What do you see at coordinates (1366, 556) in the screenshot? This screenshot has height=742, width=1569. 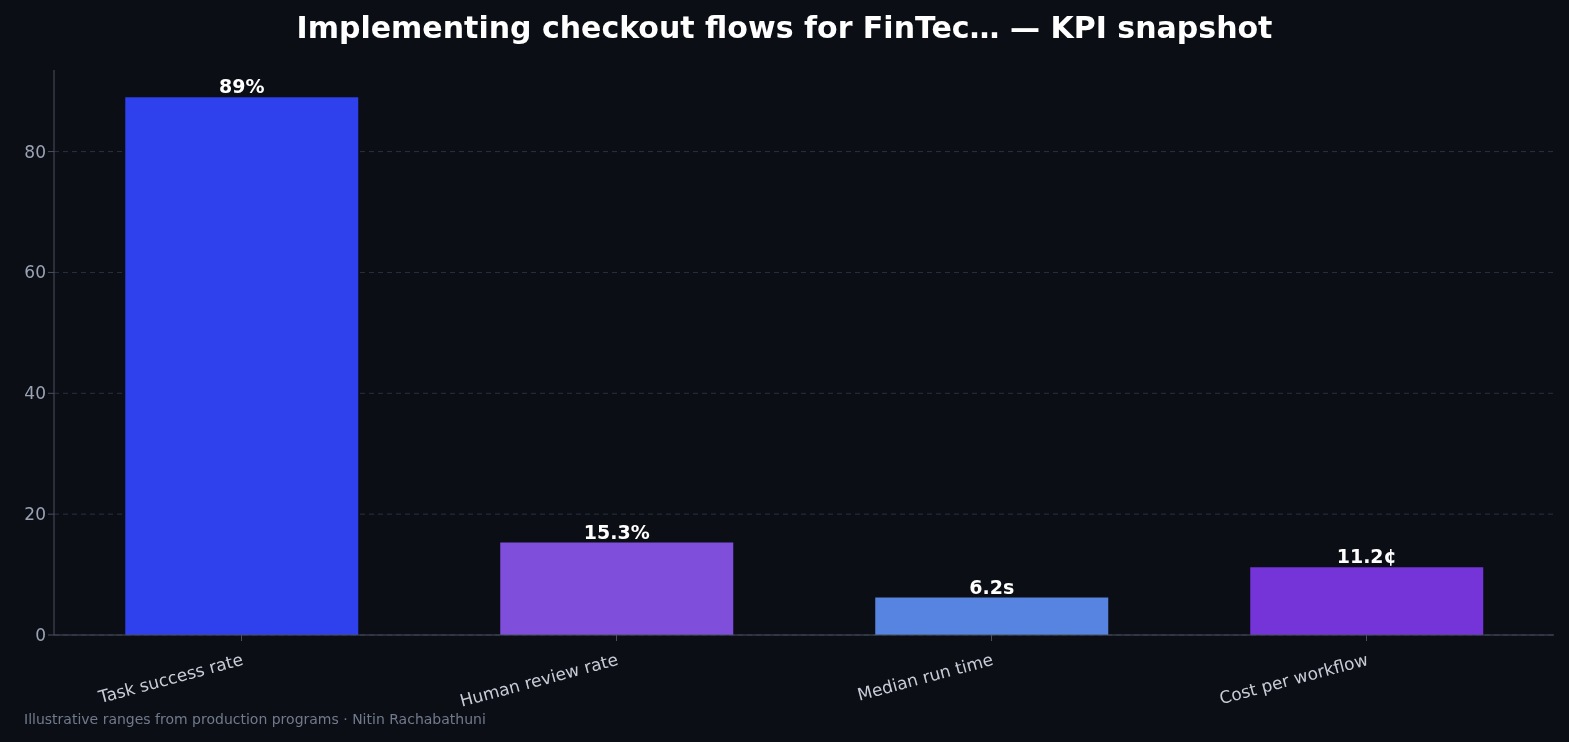 I see `data-label: 11.2¢` at bounding box center [1366, 556].